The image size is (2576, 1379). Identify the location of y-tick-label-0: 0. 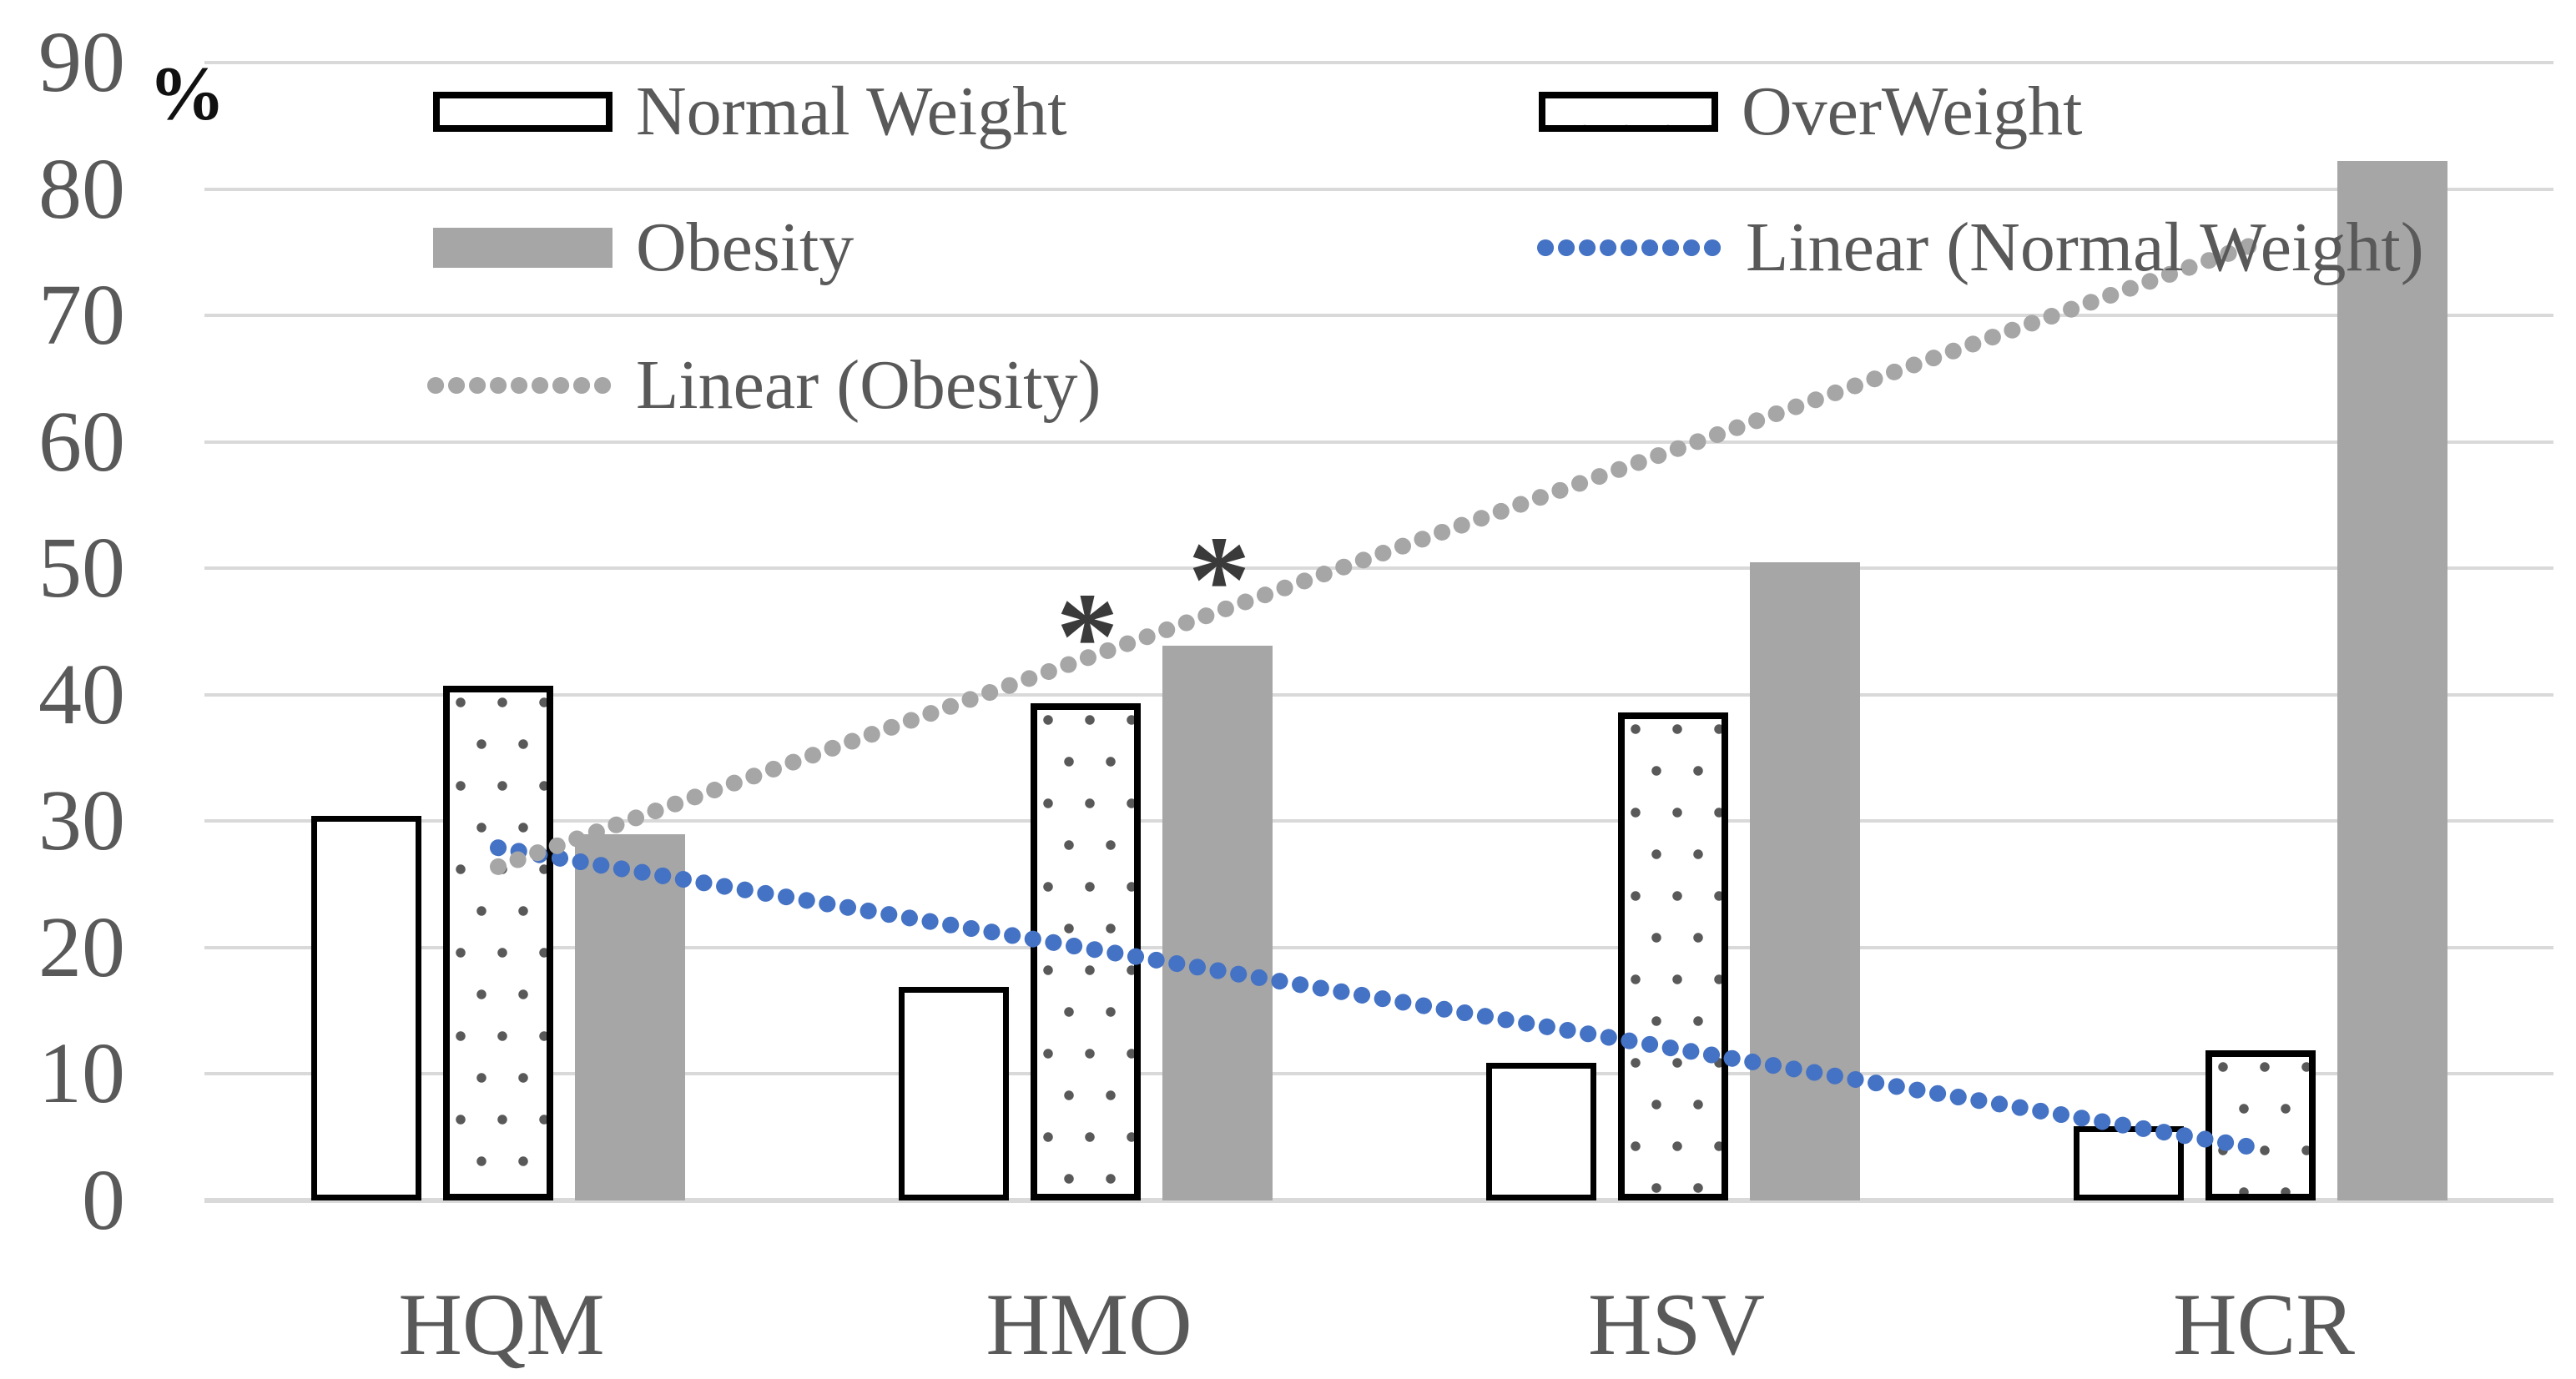
(103, 1200).